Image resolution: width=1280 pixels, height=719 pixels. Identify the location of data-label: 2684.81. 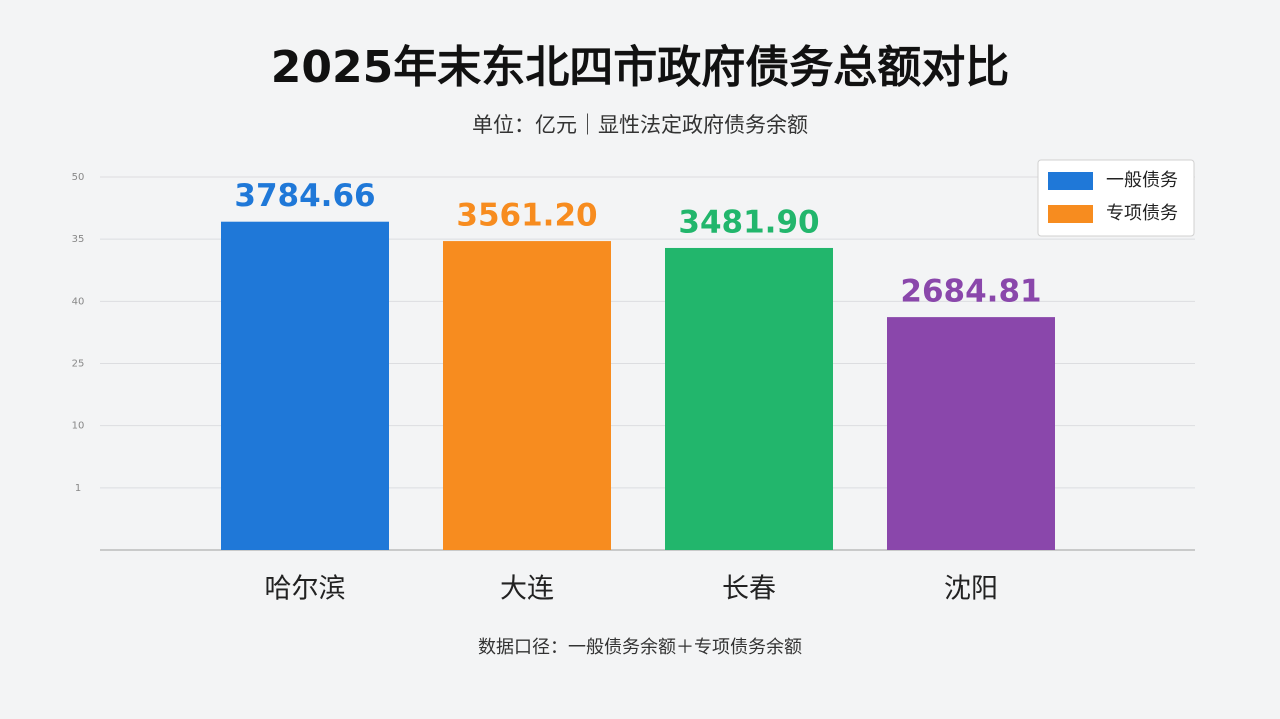
(970, 292).